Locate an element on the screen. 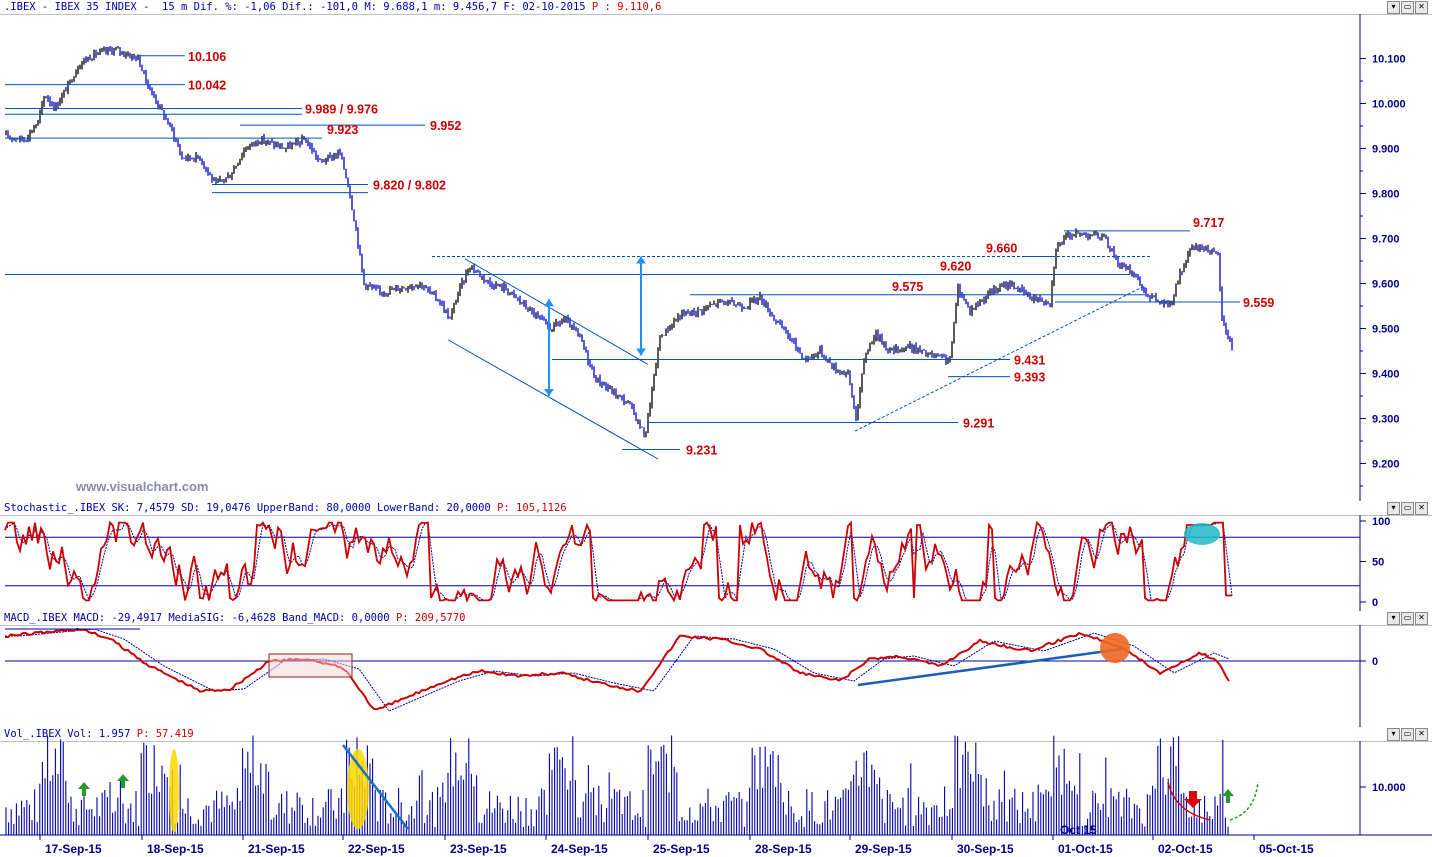  x-axis-tick-label: 25-Sep-15 is located at coordinates (681, 849).